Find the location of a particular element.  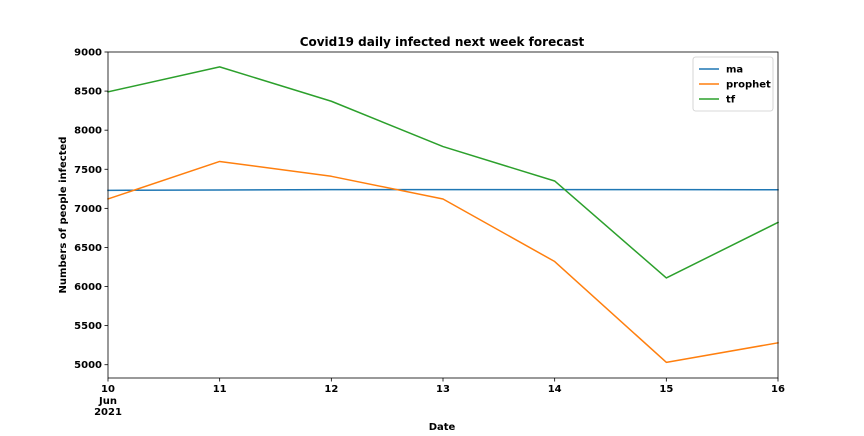

y-tick-label: 9000 is located at coordinates (88, 53).